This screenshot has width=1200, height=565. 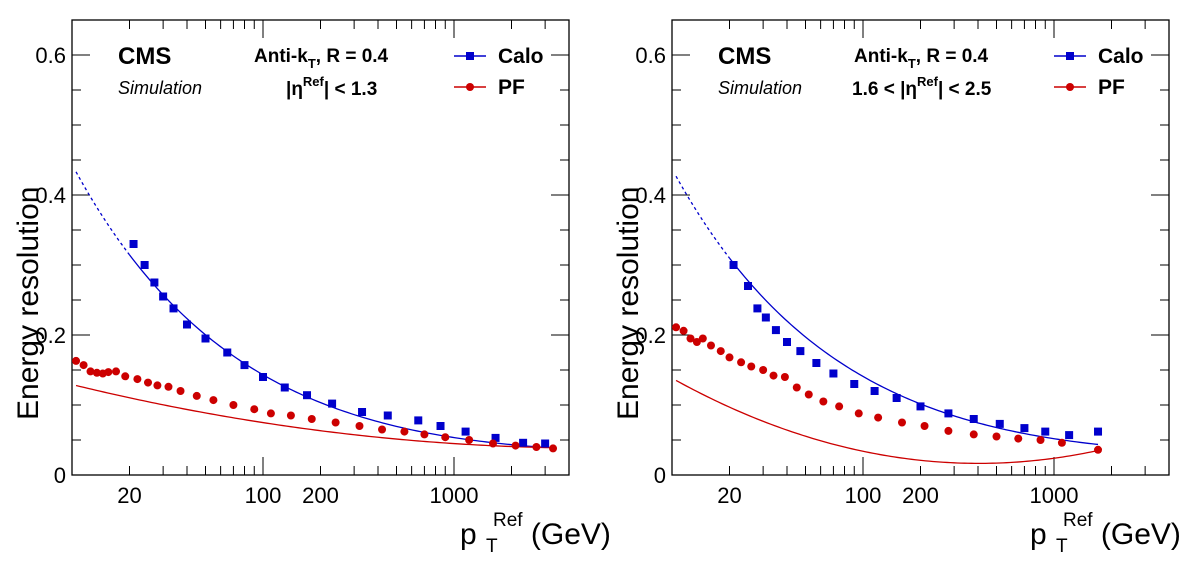 I want to click on algorithm-sub: T, so click(x=312, y=63).